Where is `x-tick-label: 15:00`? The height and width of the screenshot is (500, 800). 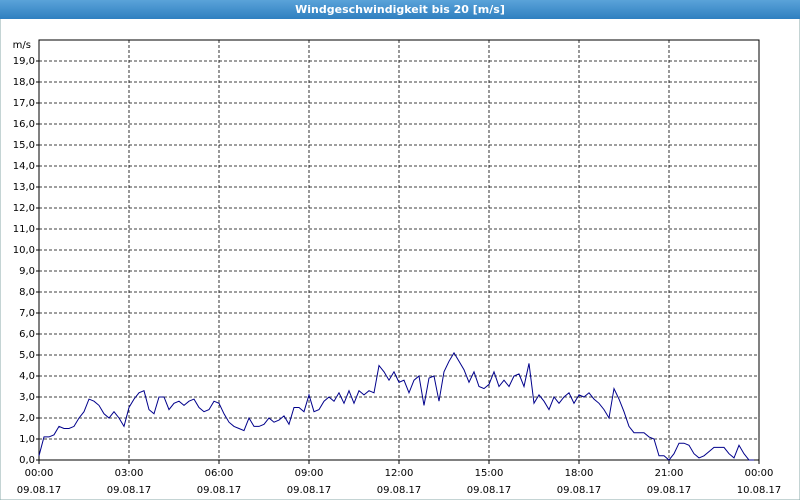
x-tick-label: 15:00 is located at coordinates (489, 473).